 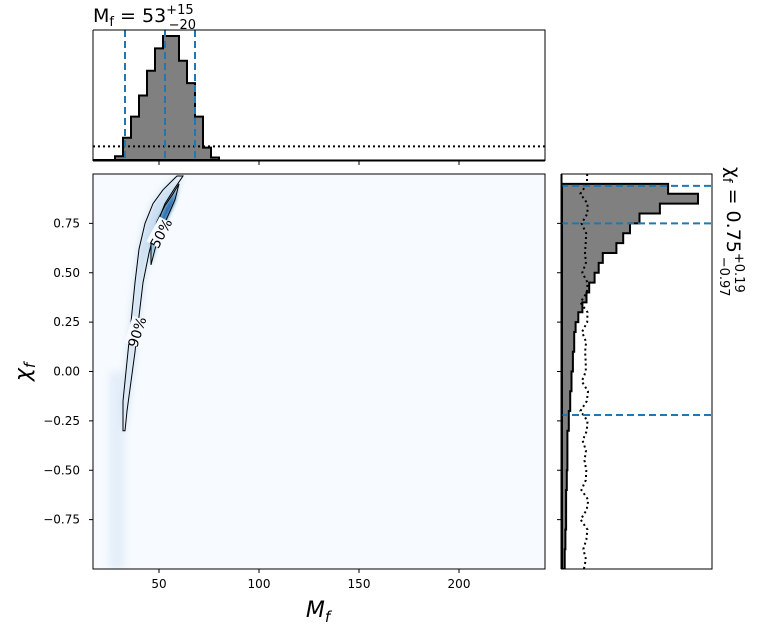 What do you see at coordinates (61, 421) in the screenshot?
I see `y-tick-label: −0.25` at bounding box center [61, 421].